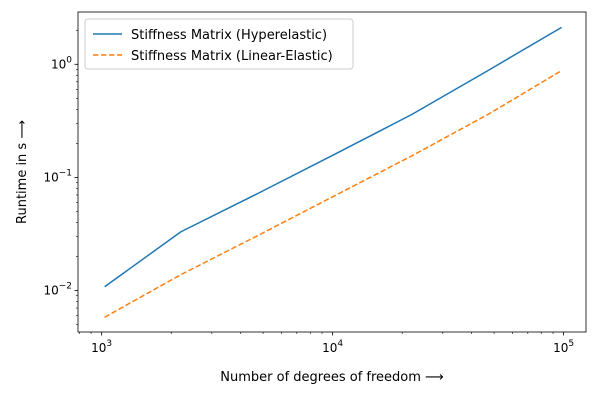 The width and height of the screenshot is (600, 400). What do you see at coordinates (22, 172) in the screenshot?
I see `y-axis-label: Runtime in s ⟶` at bounding box center [22, 172].